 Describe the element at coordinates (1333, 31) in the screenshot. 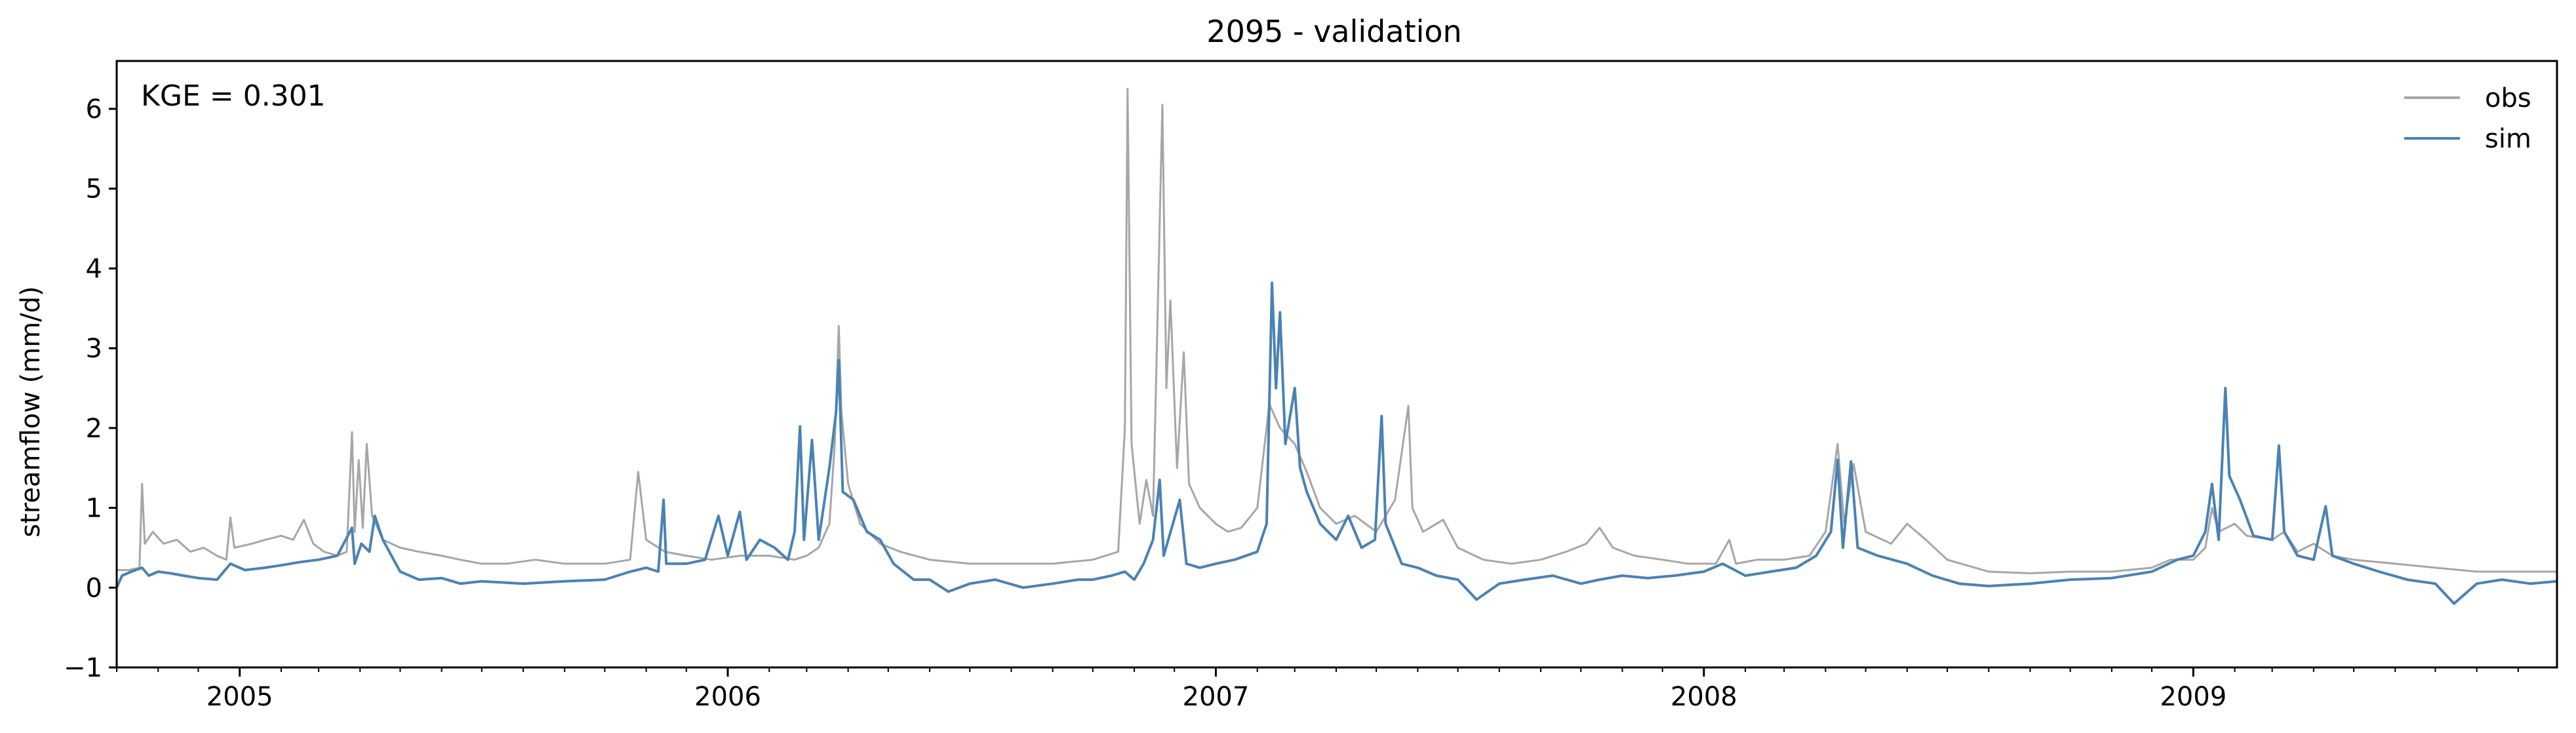

I see `chart-title: 2095 - validation` at that location.